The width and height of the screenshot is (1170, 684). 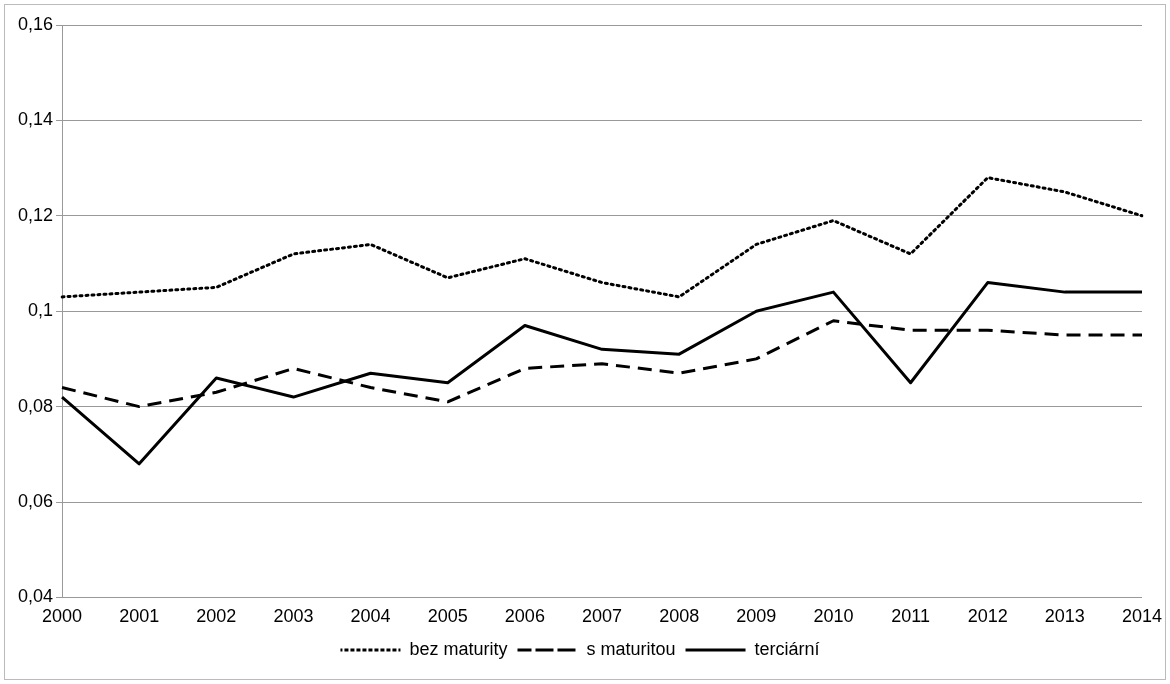 What do you see at coordinates (833, 616) in the screenshot?
I see `x-tick-label: 2010` at bounding box center [833, 616].